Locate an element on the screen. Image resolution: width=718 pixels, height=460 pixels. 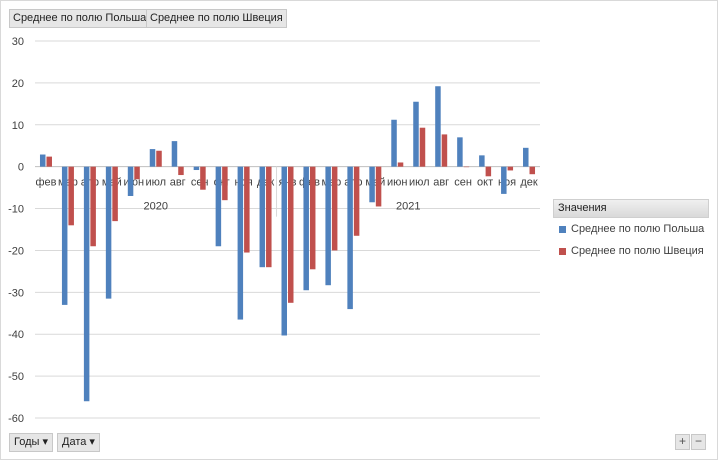
years-label: Годы is located at coordinates (27, 442).